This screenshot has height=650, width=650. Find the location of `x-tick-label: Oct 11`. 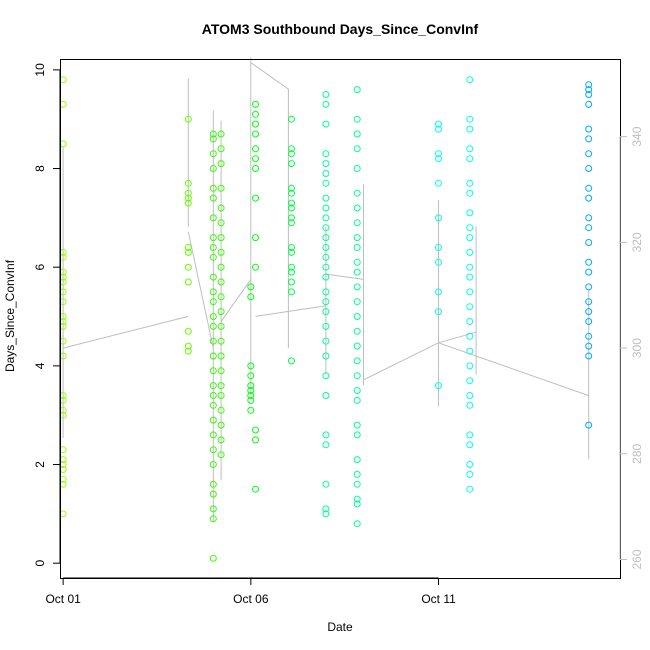

x-tick-label: Oct 11 is located at coordinates (438, 599).